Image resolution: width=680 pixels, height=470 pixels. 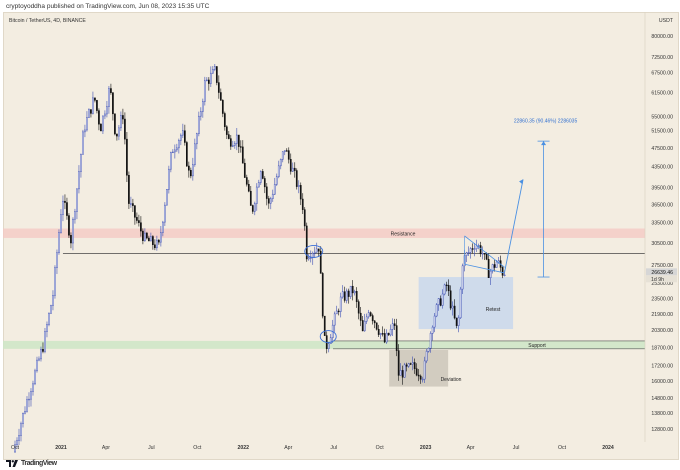 I want to click on projection-arrow-line, so click(x=514, y=226).